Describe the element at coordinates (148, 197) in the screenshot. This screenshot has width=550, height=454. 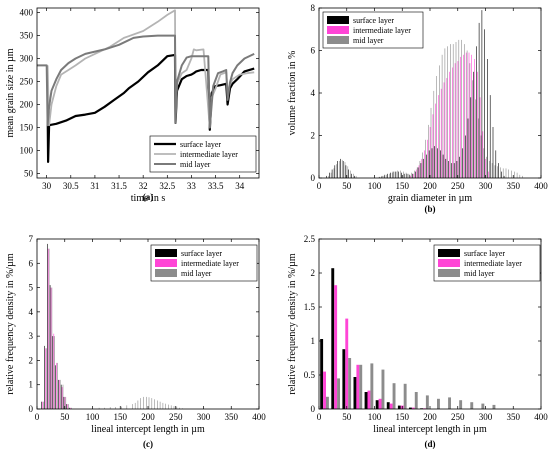
I see `panel-caption: (a)` at that location.